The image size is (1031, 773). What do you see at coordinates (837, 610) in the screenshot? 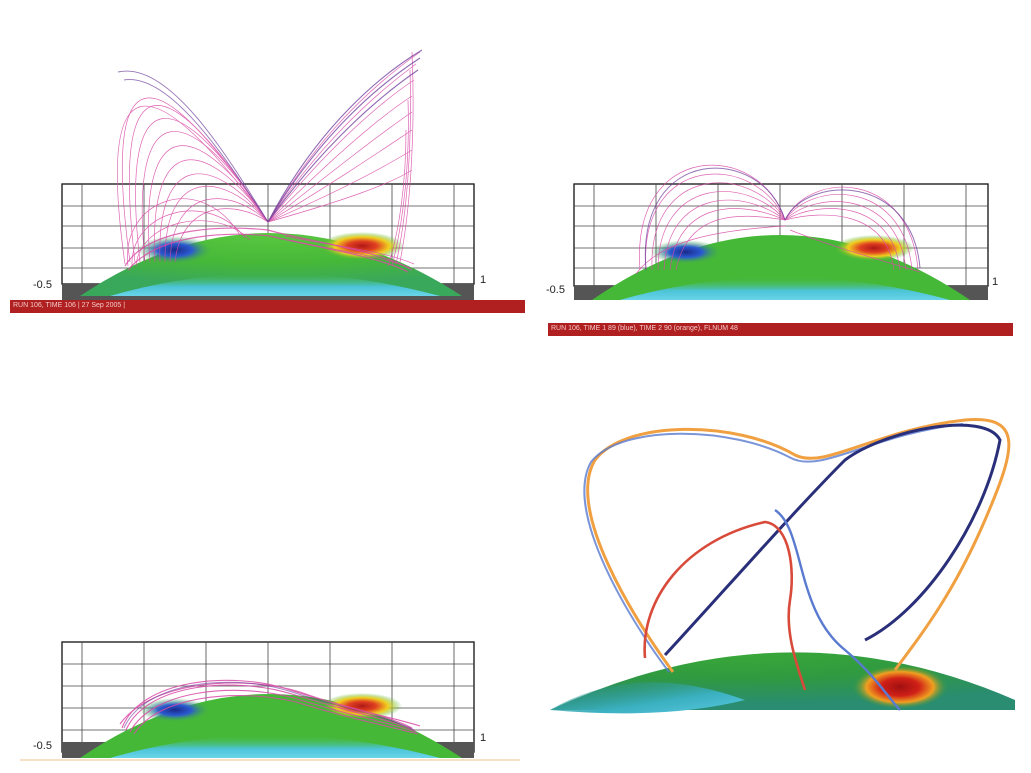
I see `blue-line` at bounding box center [837, 610].